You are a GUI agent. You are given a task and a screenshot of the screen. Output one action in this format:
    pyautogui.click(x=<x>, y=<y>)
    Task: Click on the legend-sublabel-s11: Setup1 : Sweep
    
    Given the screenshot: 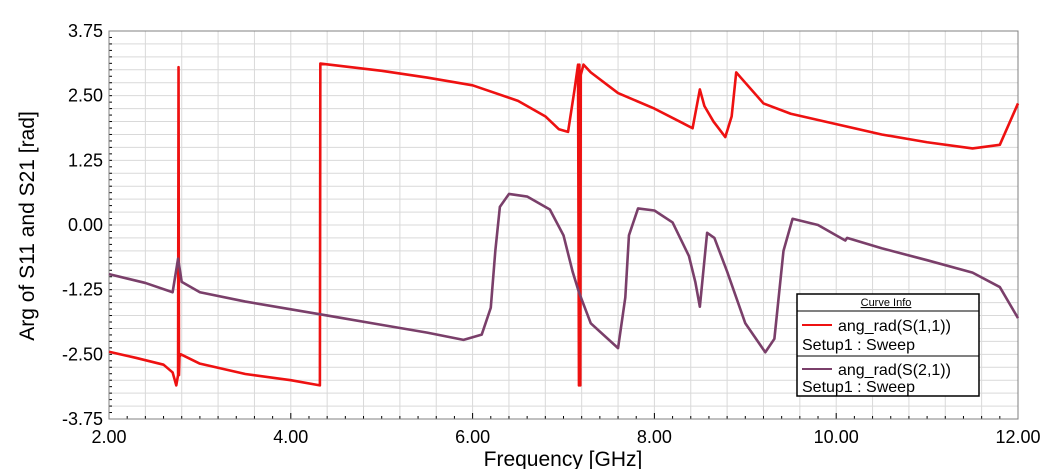 What is the action you would take?
    pyautogui.click(x=858, y=345)
    